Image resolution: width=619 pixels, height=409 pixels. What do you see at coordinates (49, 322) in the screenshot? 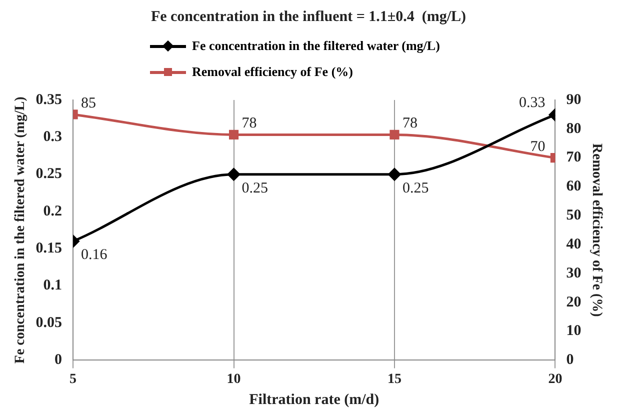
I see `y-tick-label: 0.05` at bounding box center [49, 322].